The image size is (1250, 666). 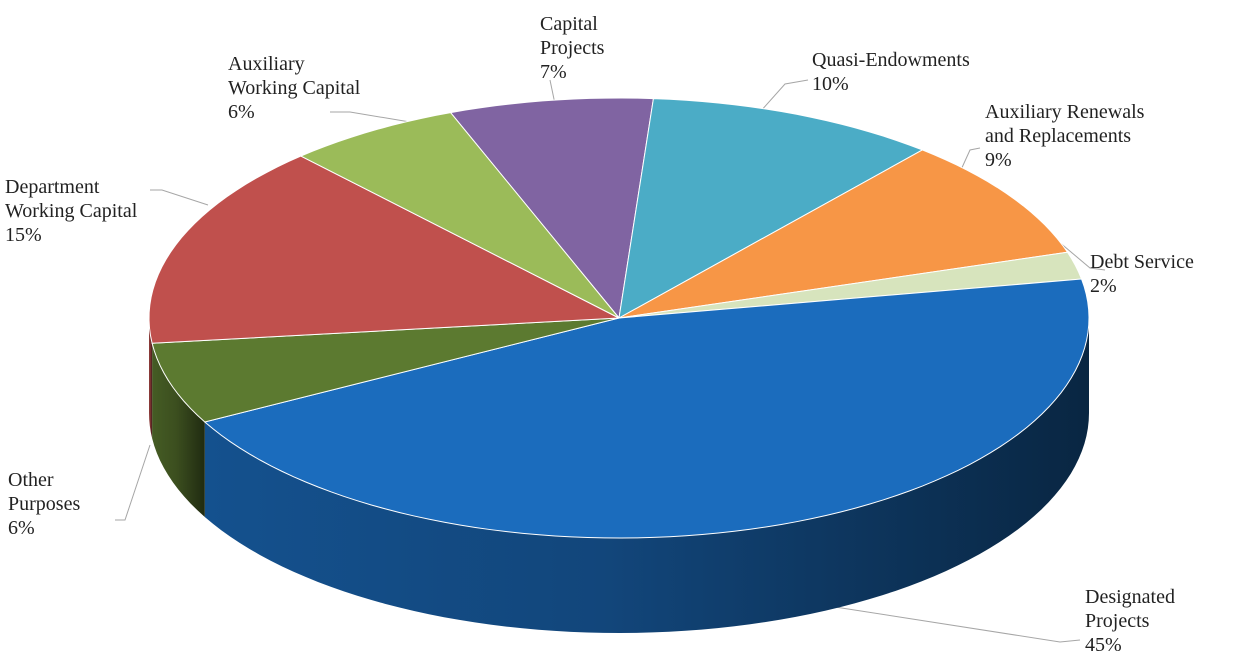 What do you see at coordinates (891, 60) in the screenshot?
I see `category-label: Quasi-Endowments` at bounding box center [891, 60].